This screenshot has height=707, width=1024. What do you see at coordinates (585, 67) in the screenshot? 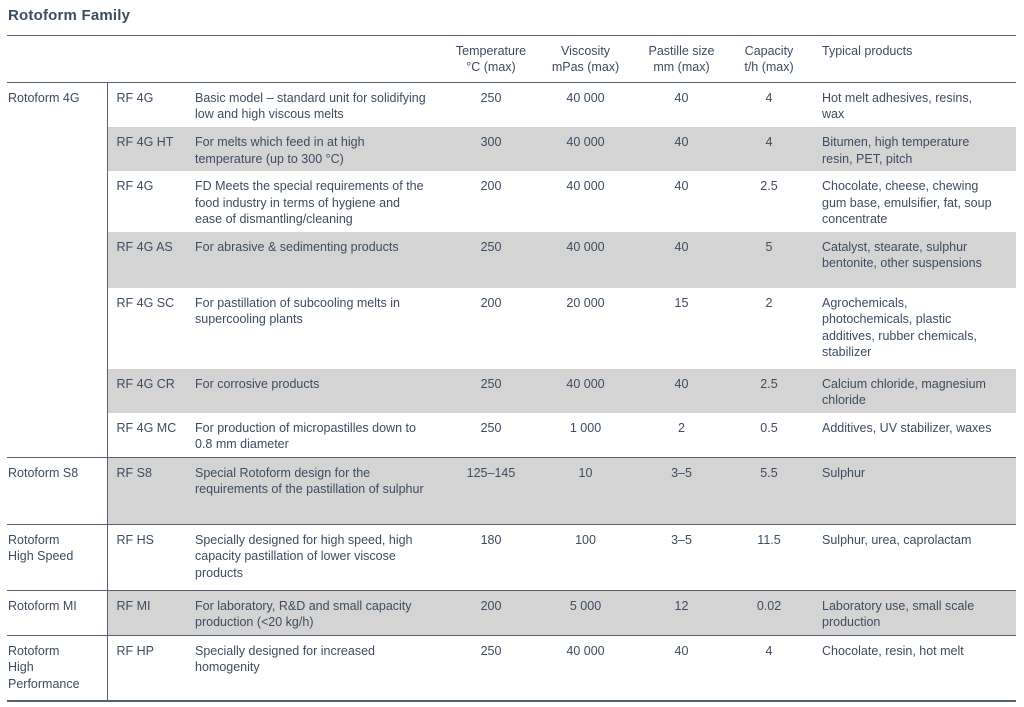
I see `header-viscosity-line2: mPas (max)` at bounding box center [585, 67].